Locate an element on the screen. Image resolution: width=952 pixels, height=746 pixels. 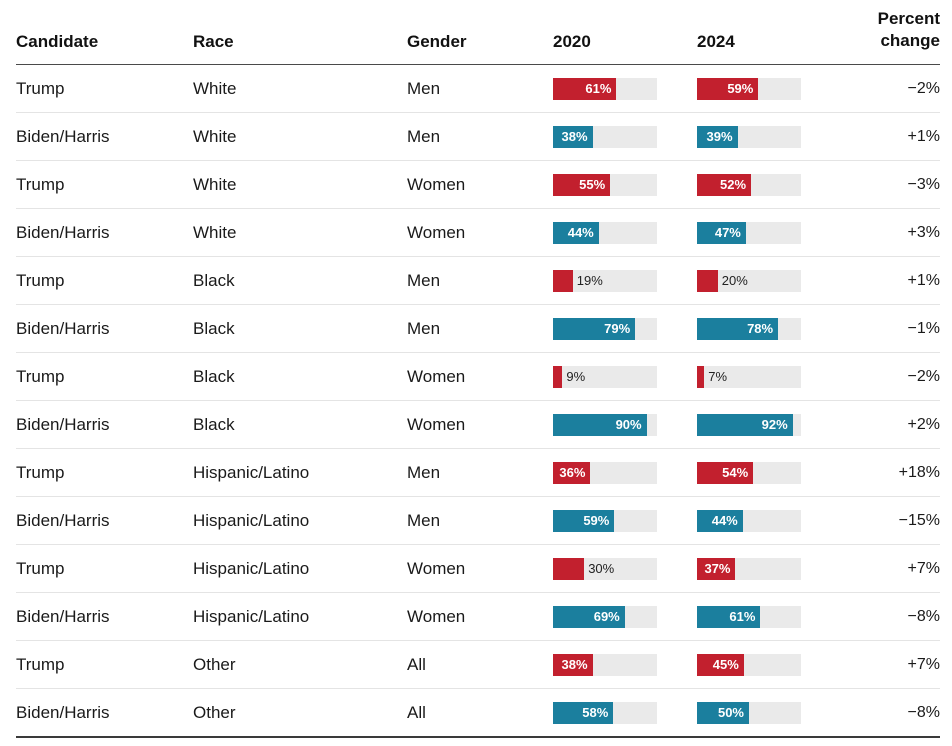
bar-track-2020: 44% is located at coordinates (605, 232).